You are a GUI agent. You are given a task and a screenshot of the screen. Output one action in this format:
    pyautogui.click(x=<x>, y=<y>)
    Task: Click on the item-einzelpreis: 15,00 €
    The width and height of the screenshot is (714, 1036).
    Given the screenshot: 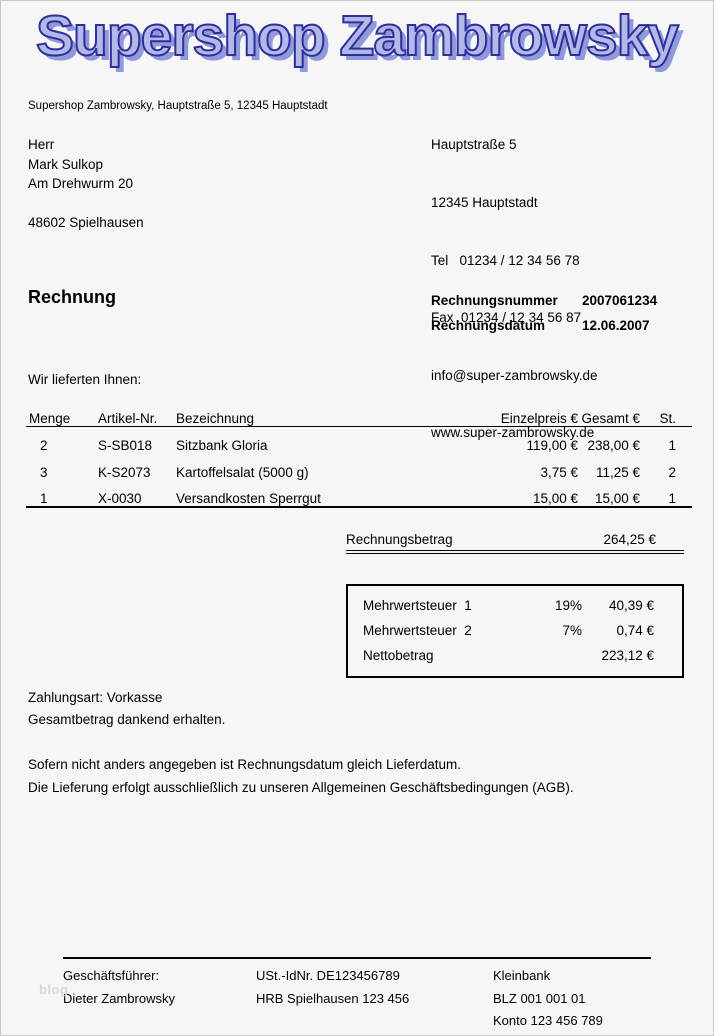 What is the action you would take?
    pyautogui.click(x=502, y=494)
    